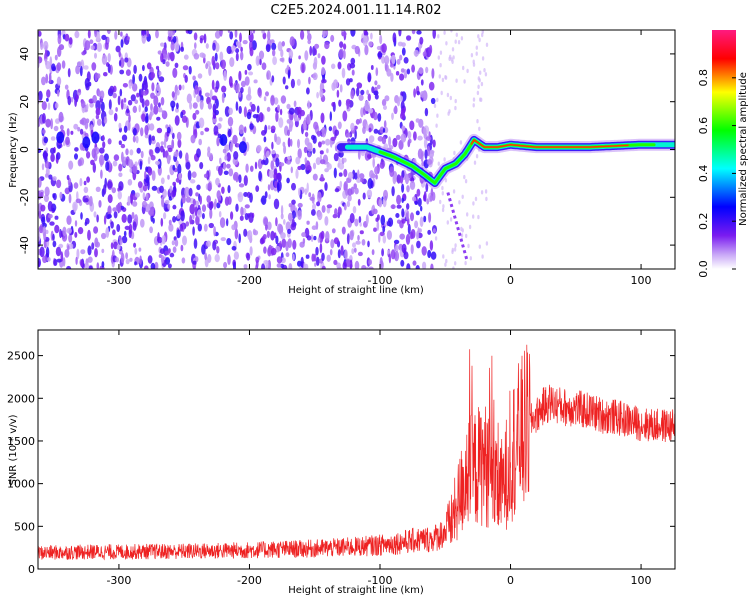  What do you see at coordinates (21, 398) in the screenshot?
I see `snr-y-tick-label: 2000` at bounding box center [21, 398].